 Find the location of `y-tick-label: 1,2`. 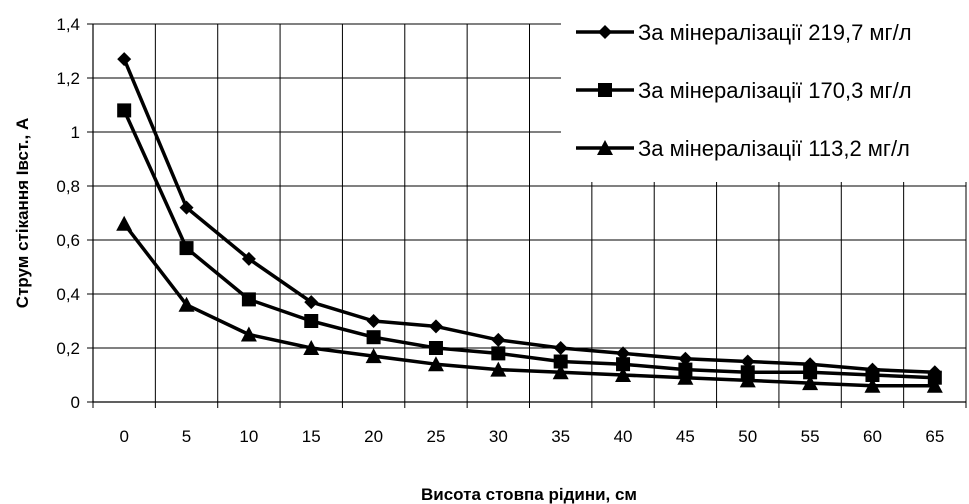

y-tick-label: 1,2 is located at coordinates (68, 78).